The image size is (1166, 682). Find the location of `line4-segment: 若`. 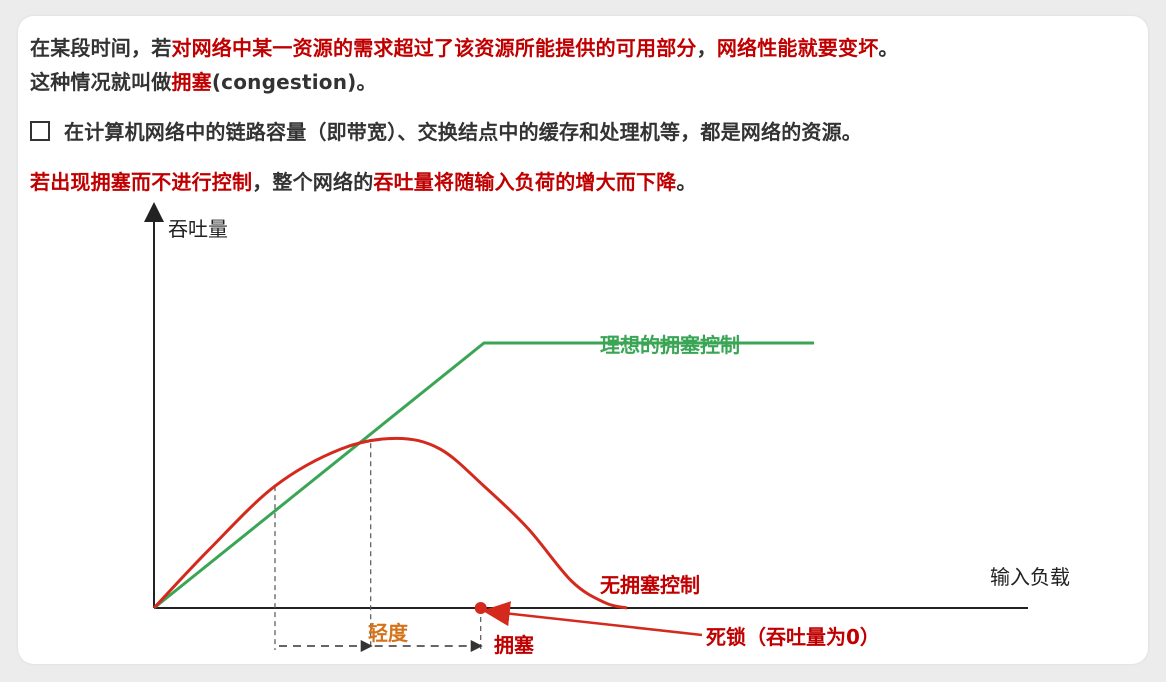

line4-segment: 若 is located at coordinates (40, 182).